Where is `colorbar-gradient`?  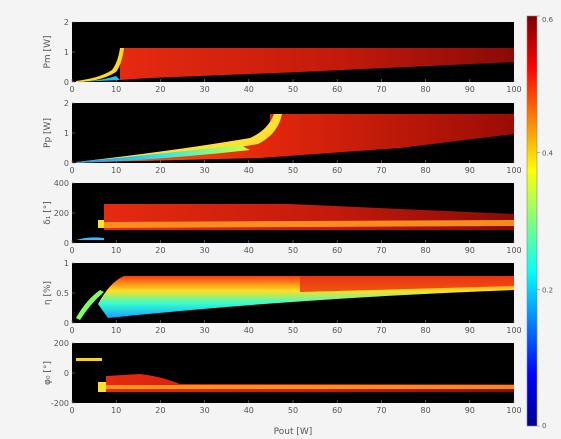
colorbar-gradient is located at coordinates (532, 221).